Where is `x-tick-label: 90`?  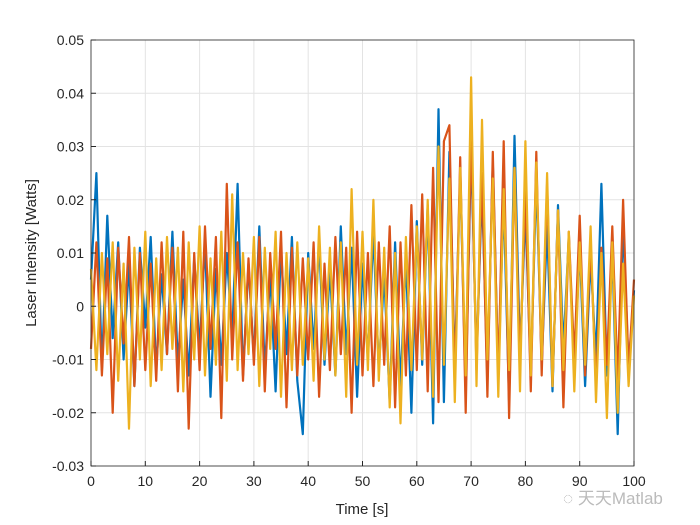
x-tick-label: 90 is located at coordinates (580, 481).